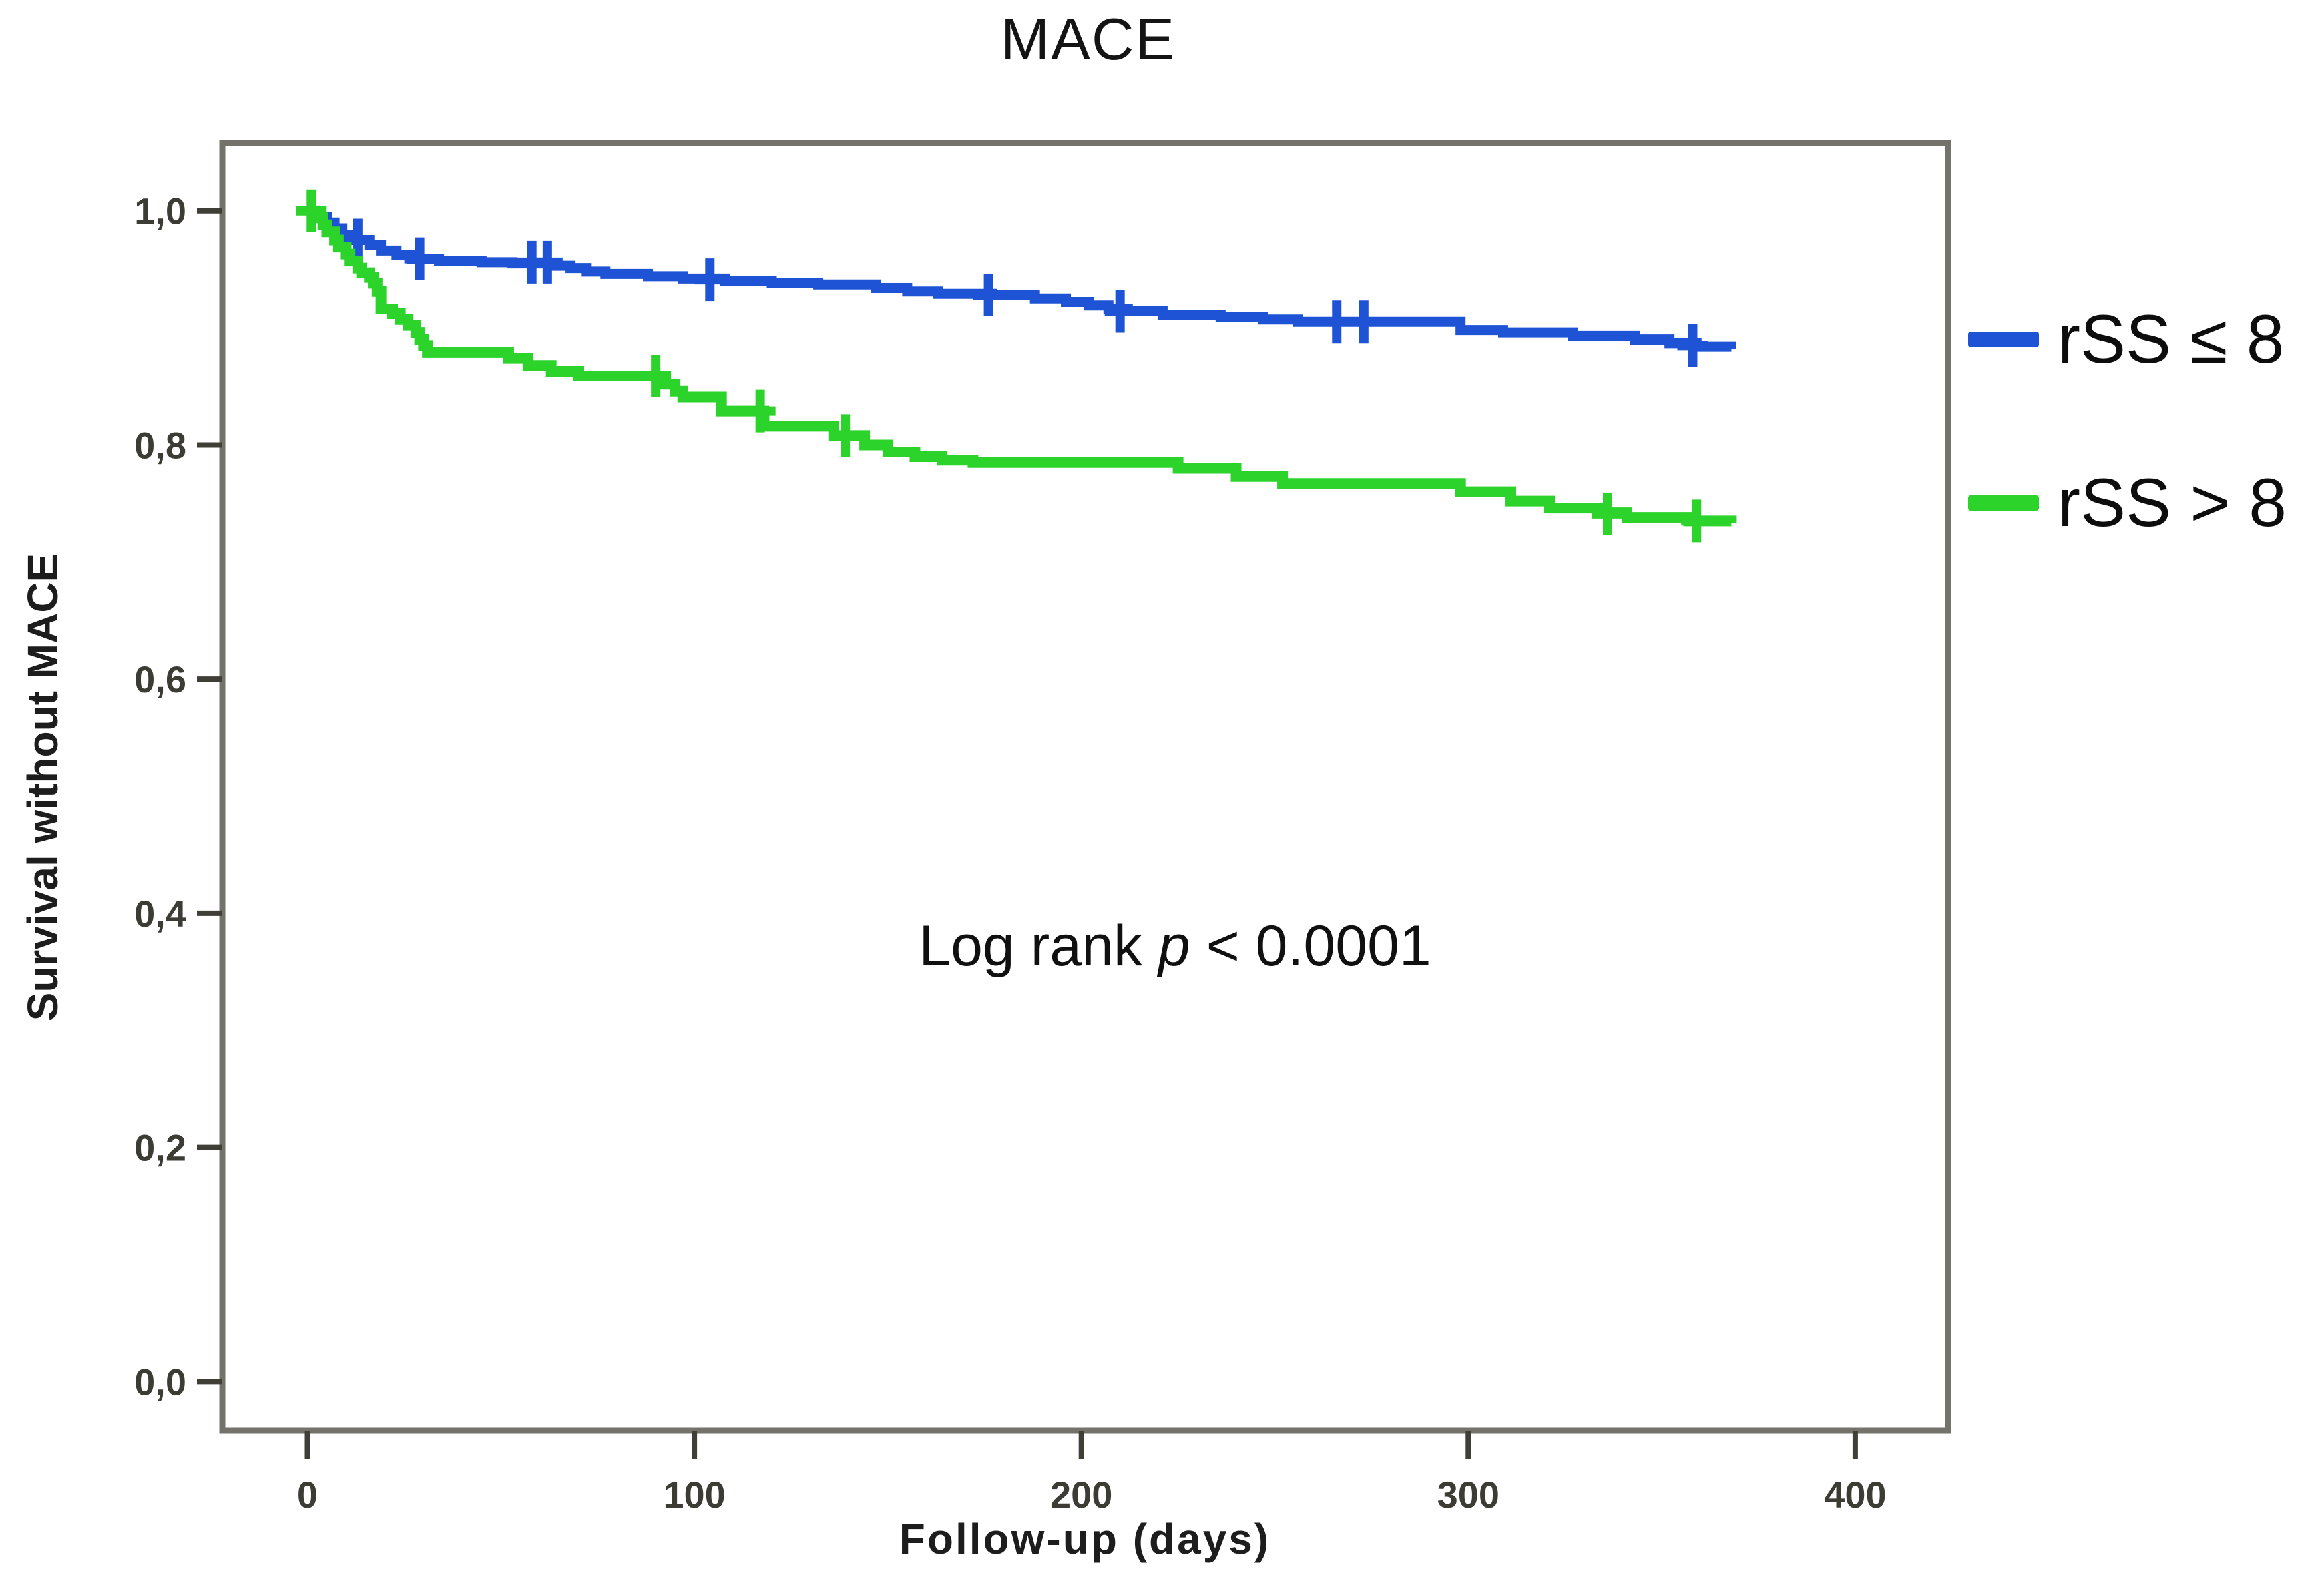 This screenshot has width=2324, height=1583. I want to click on legend-label: rSS > 8, so click(2172, 502).